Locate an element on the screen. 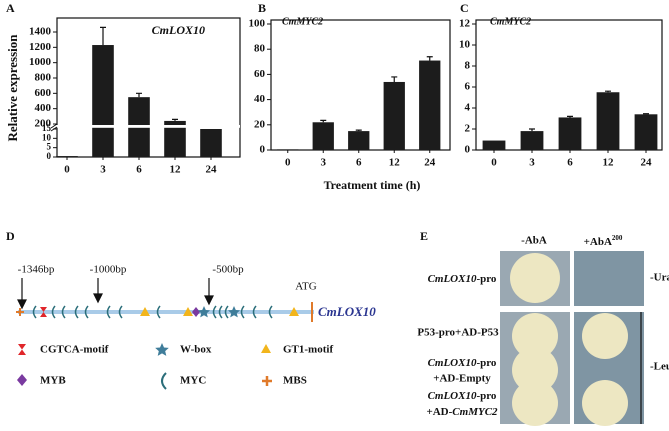 This screenshot has height=431, width=669. panel-label: E is located at coordinates (424, 236).